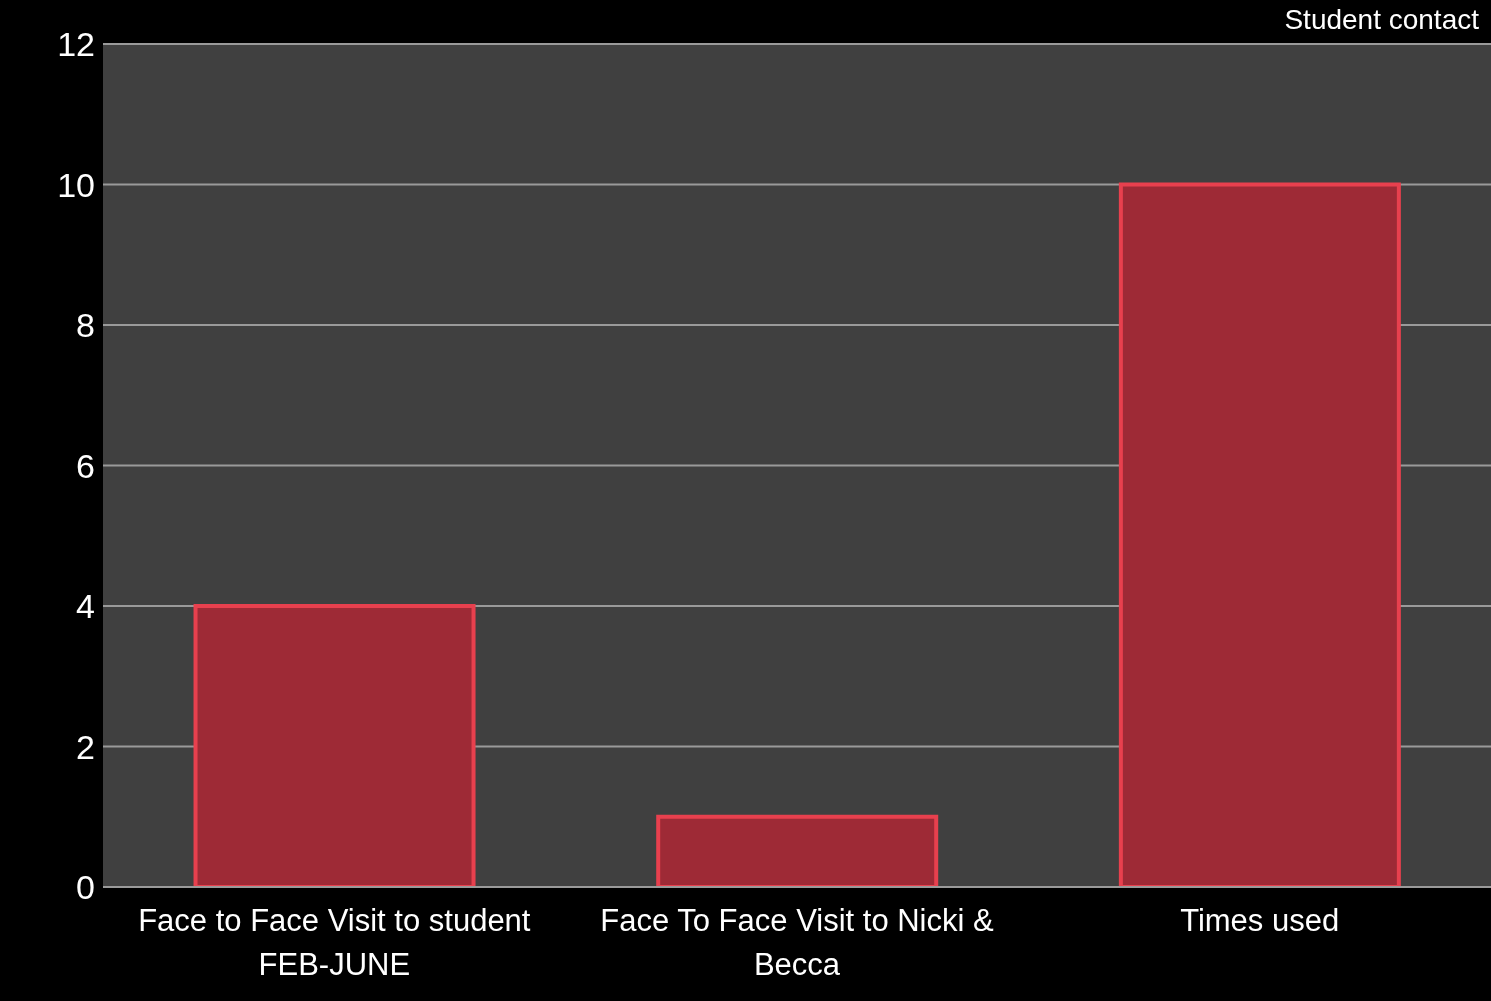  Describe the element at coordinates (85, 465) in the screenshot. I see `y-tick-label: 6` at that location.